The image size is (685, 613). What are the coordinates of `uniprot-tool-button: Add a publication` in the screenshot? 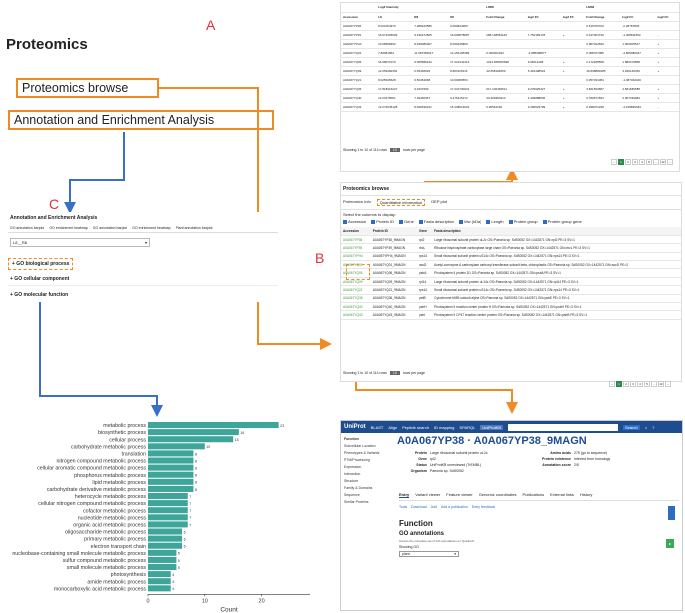 It's located at (454, 507).